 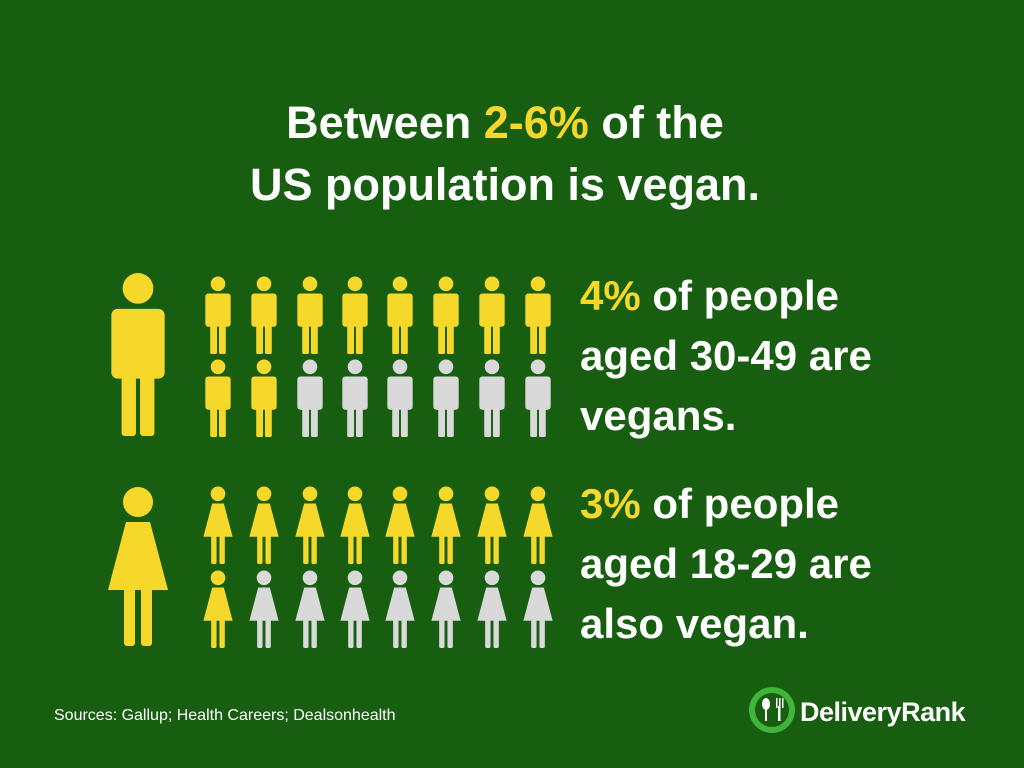 I want to click on title-highlight: 2-6%, so click(x=536, y=122).